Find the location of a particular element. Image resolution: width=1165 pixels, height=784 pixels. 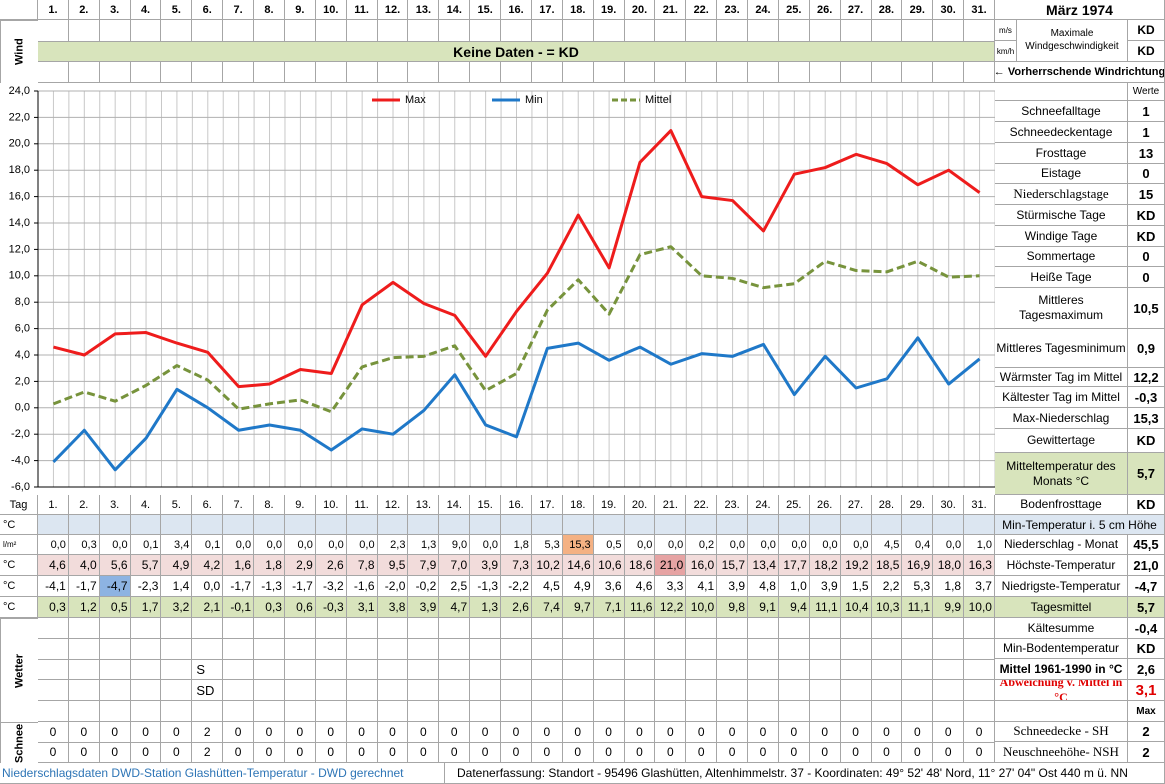

precipitation-cell: 3,4 is located at coordinates (177, 545).